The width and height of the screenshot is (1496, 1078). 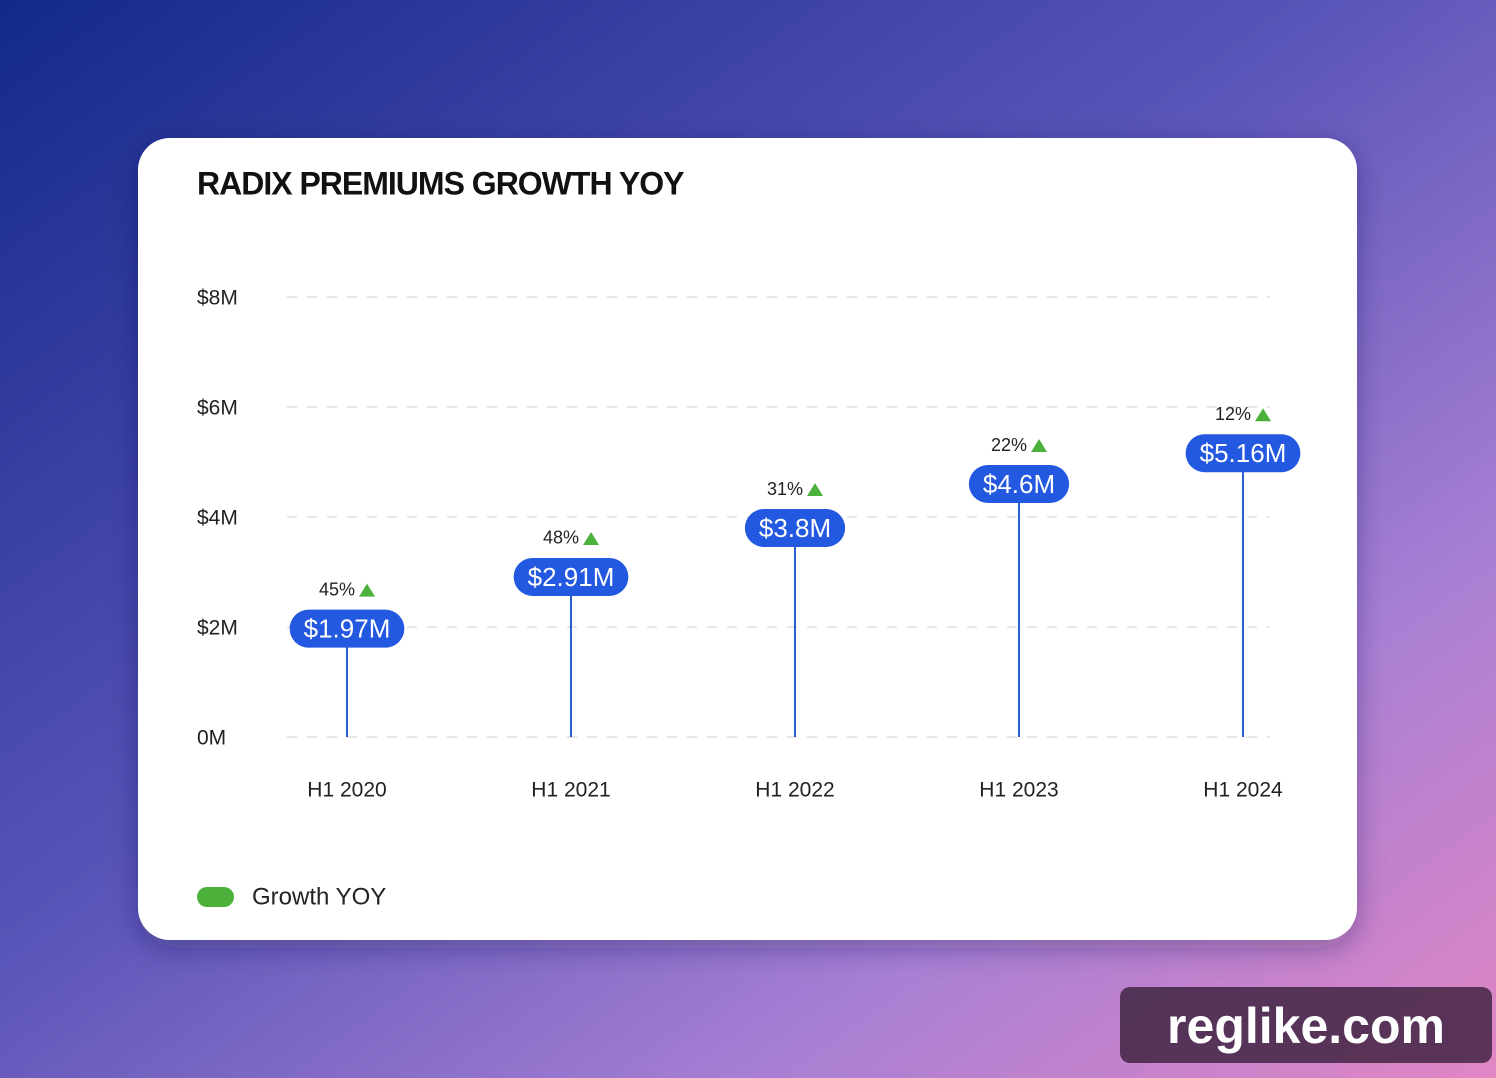 What do you see at coordinates (1233, 414) in the screenshot?
I see `growth-label: 12%` at bounding box center [1233, 414].